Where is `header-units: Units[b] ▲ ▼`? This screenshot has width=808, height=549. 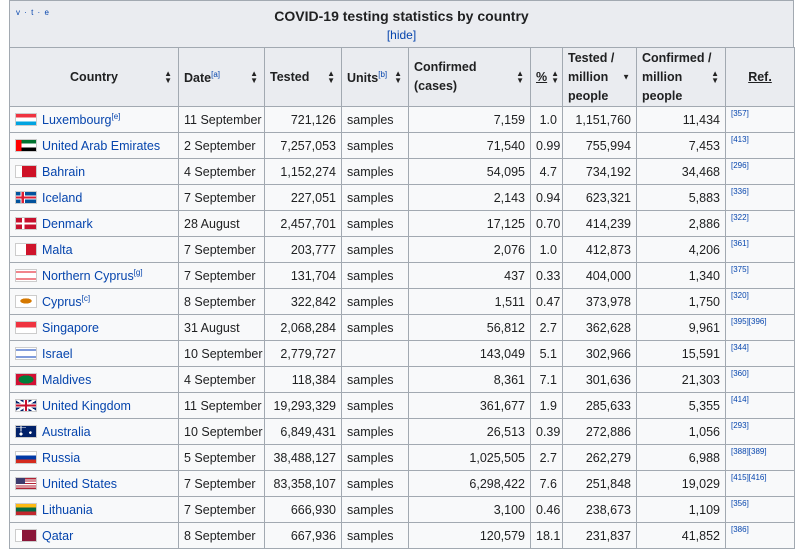
header-units: Units[b] ▲ ▼ is located at coordinates (375, 77).